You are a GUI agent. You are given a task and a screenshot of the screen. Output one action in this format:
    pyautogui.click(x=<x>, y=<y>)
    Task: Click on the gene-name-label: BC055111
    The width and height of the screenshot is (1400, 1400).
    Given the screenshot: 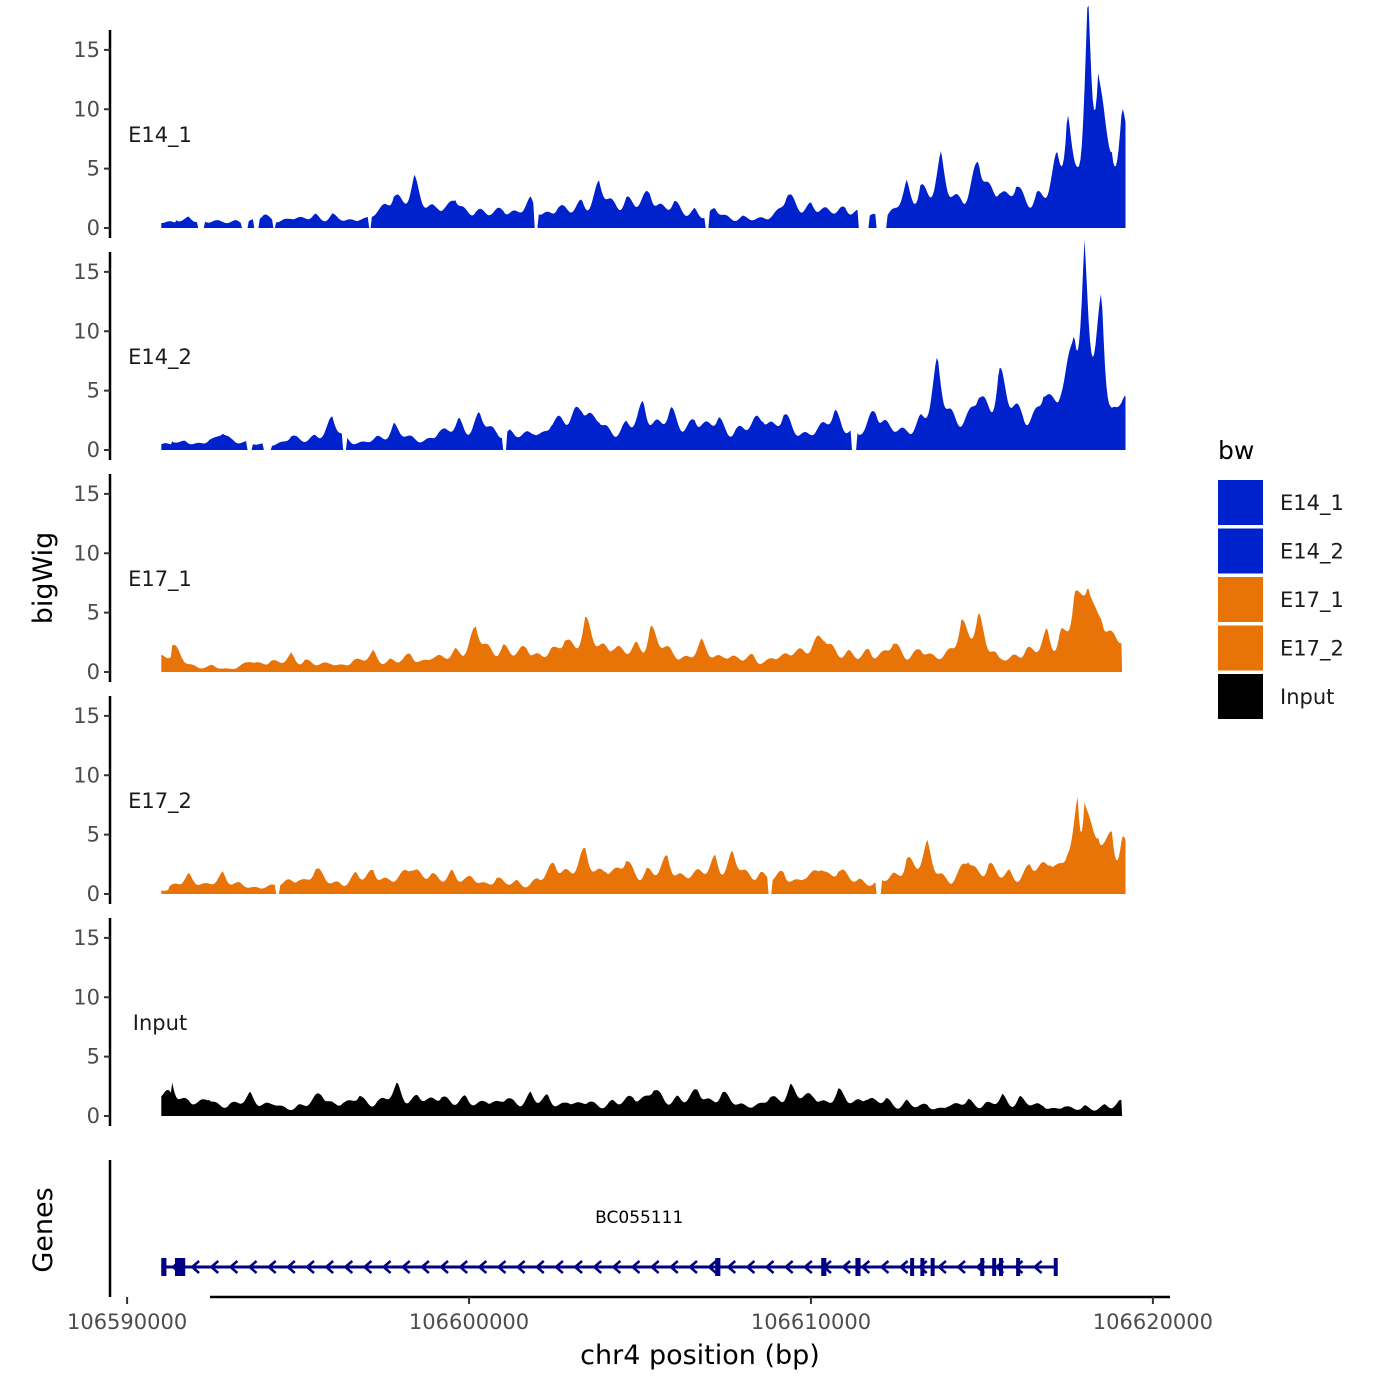 What is the action you would take?
    pyautogui.click(x=639, y=1218)
    